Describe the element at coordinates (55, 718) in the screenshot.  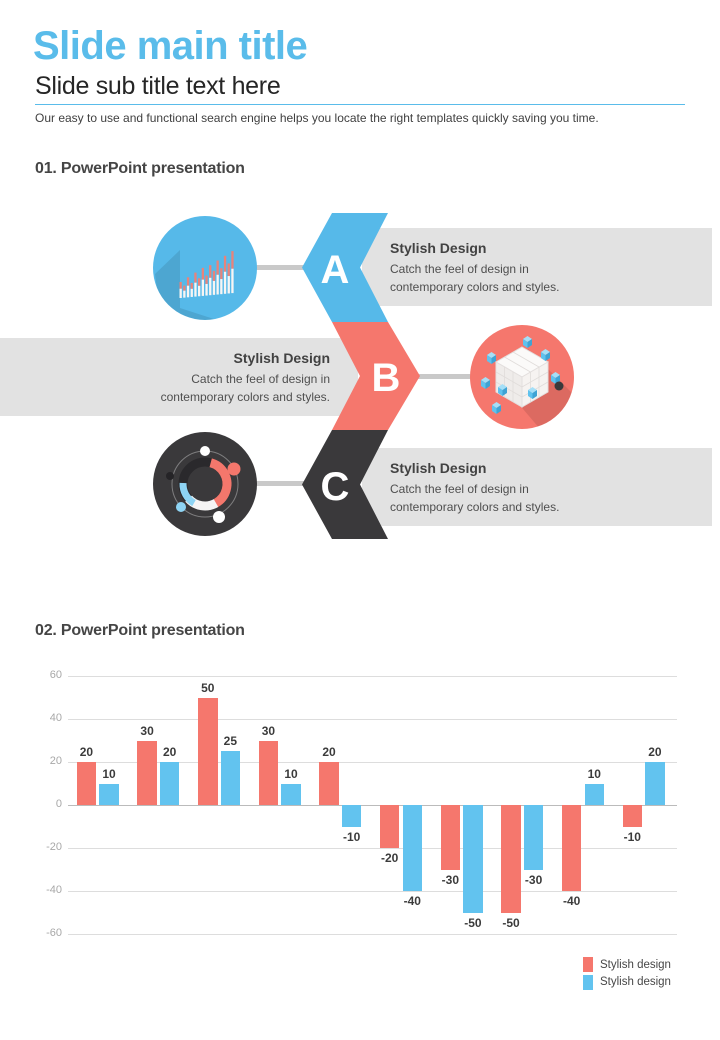
I see `y-axis-tick-label: 40` at that location.